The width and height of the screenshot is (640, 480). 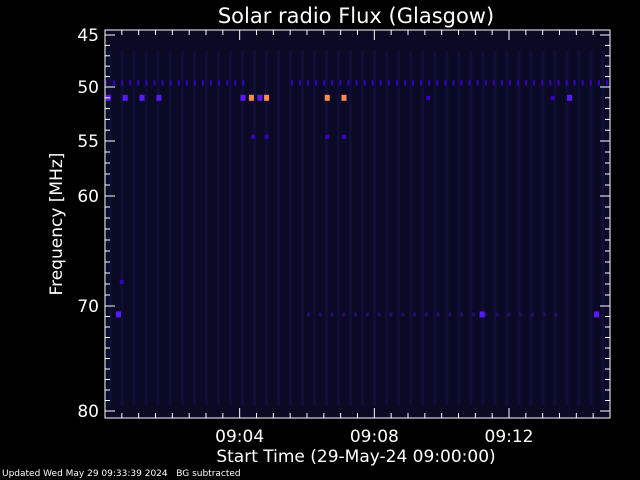 I want to click on updated-timestamp: Updated Wed May 29 09:33:39 2024, so click(x=85, y=474).